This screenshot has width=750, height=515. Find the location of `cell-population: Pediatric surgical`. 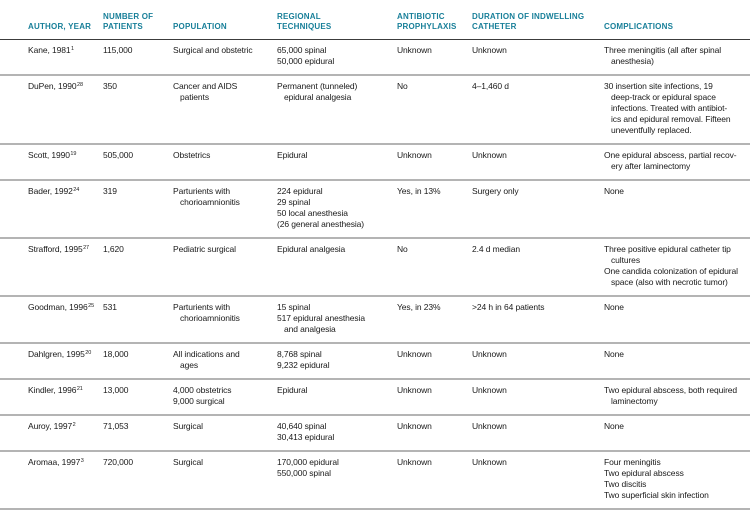

cell-population: Pediatric surgical is located at coordinates (225, 267).